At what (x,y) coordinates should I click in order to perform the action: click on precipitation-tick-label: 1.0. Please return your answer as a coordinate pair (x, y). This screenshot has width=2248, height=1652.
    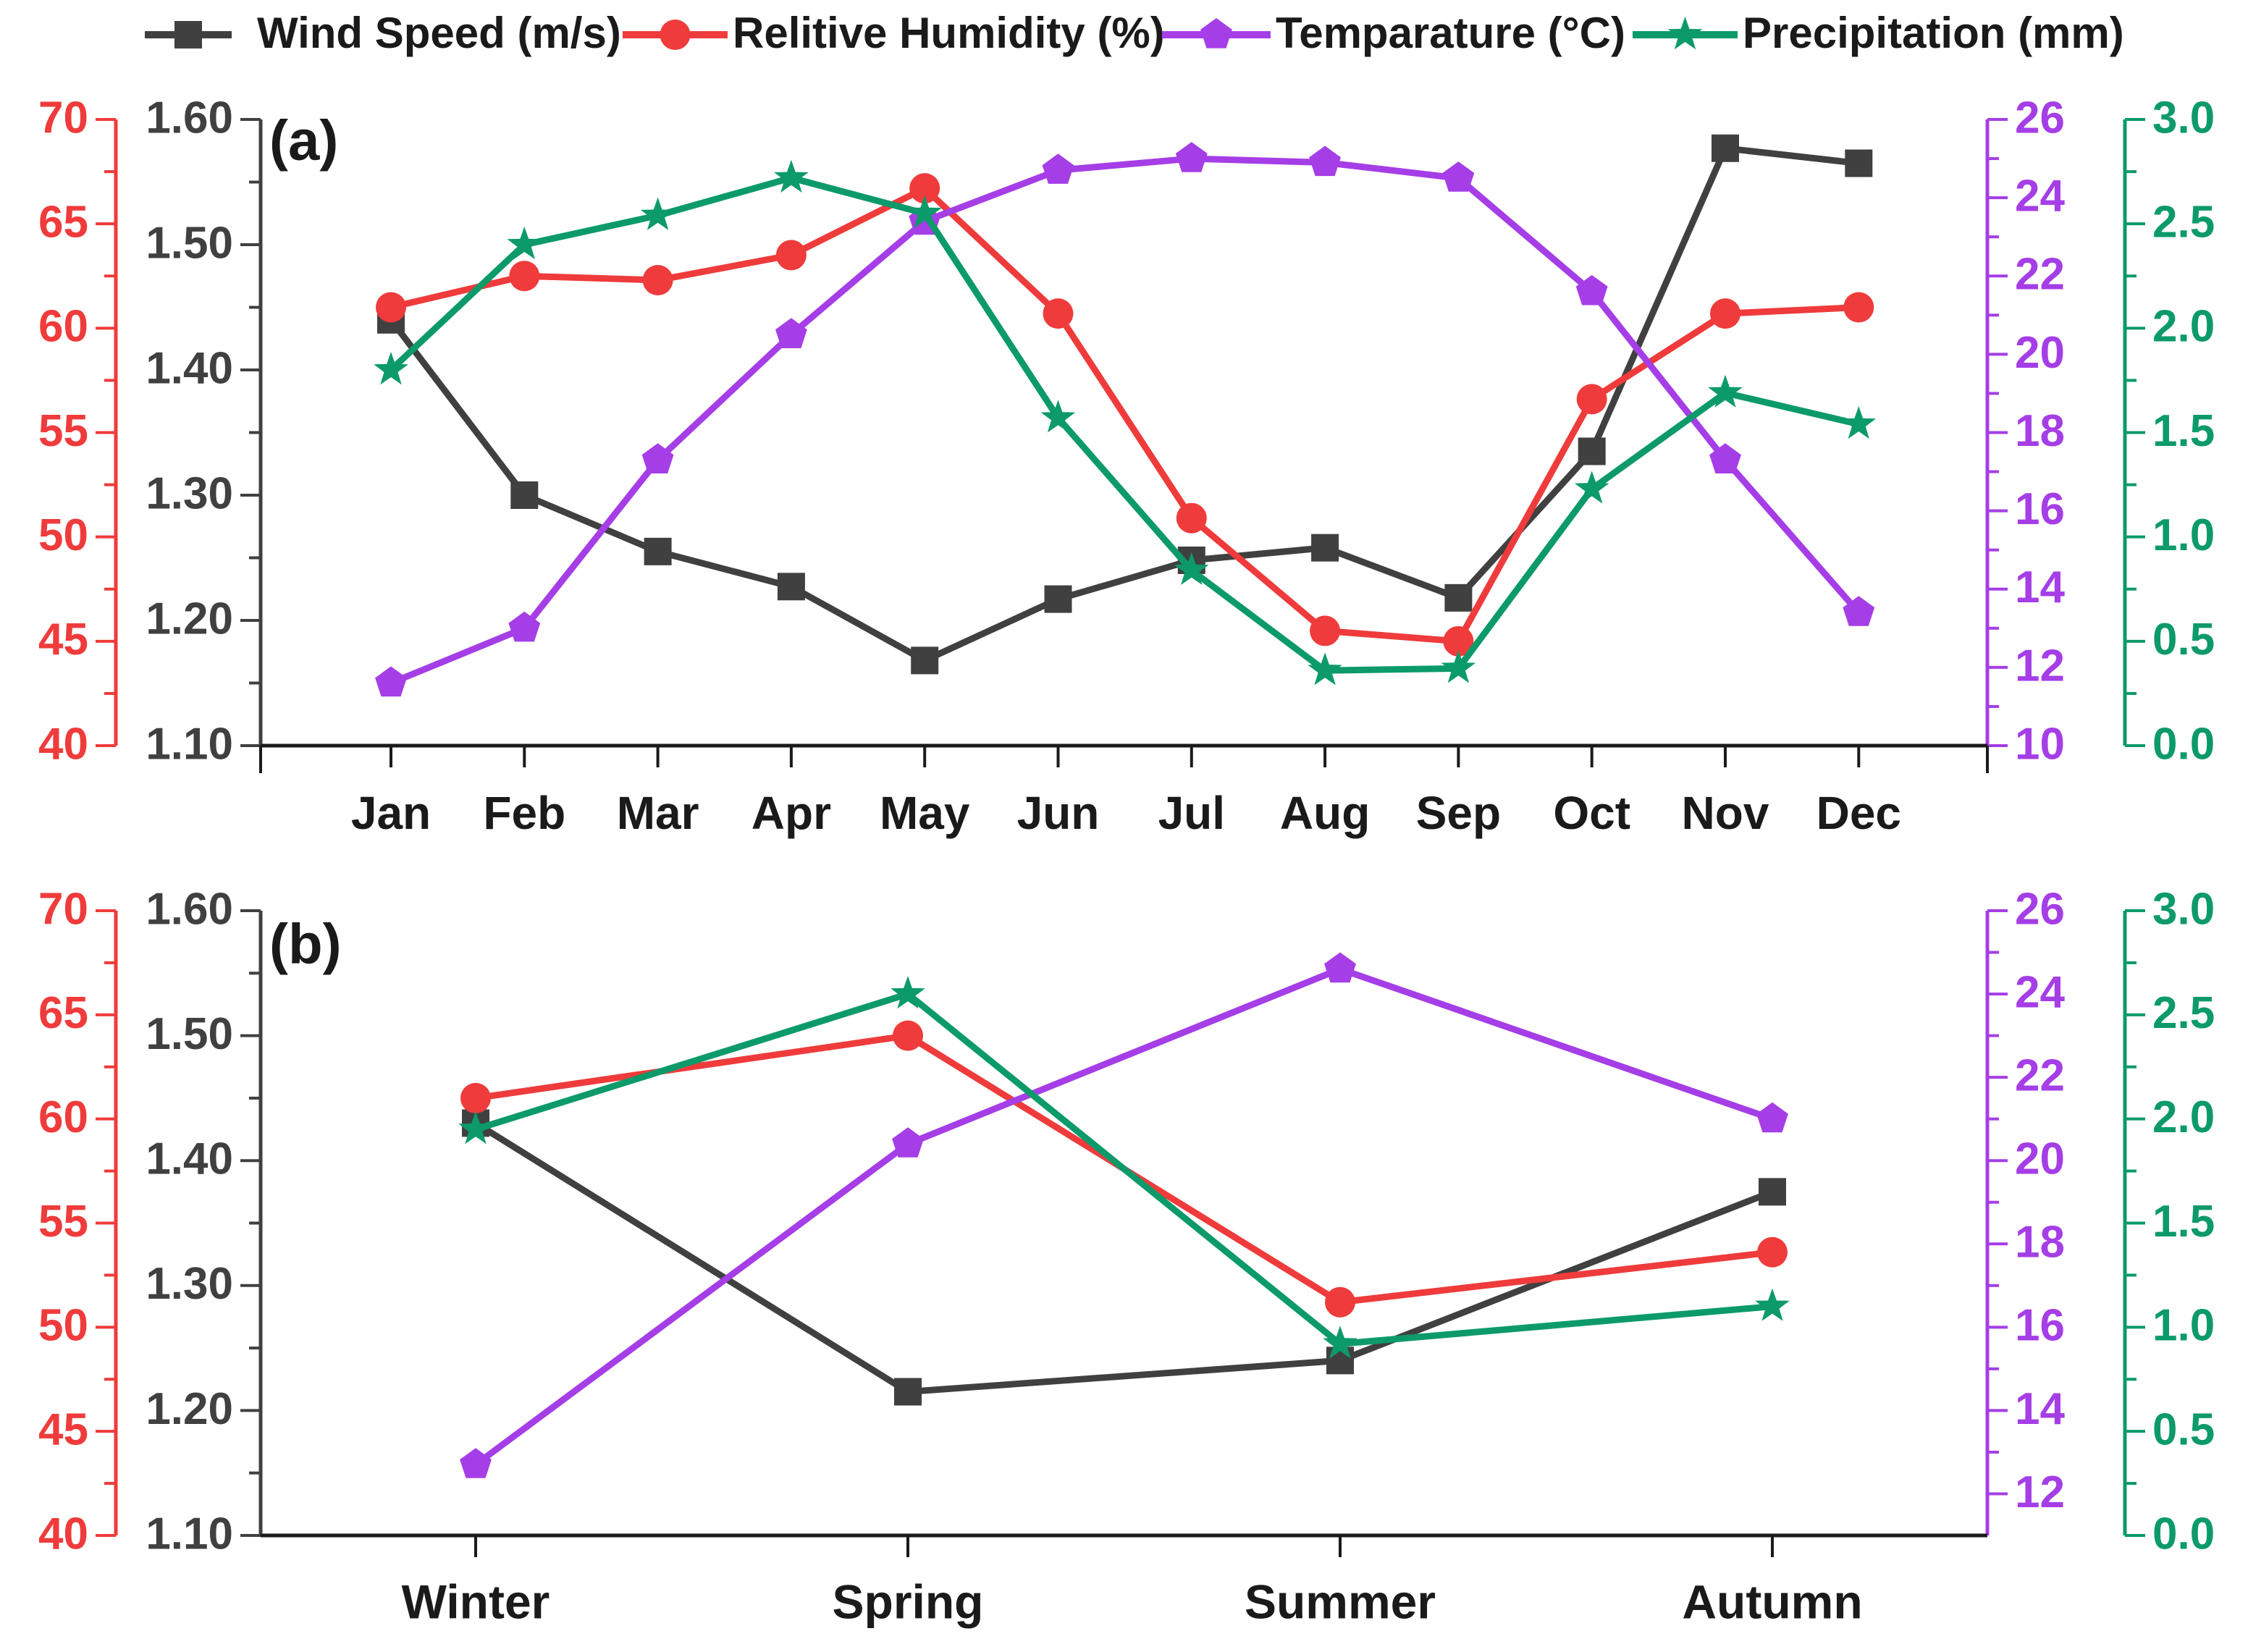
    Looking at the image, I should click on (2183, 1326).